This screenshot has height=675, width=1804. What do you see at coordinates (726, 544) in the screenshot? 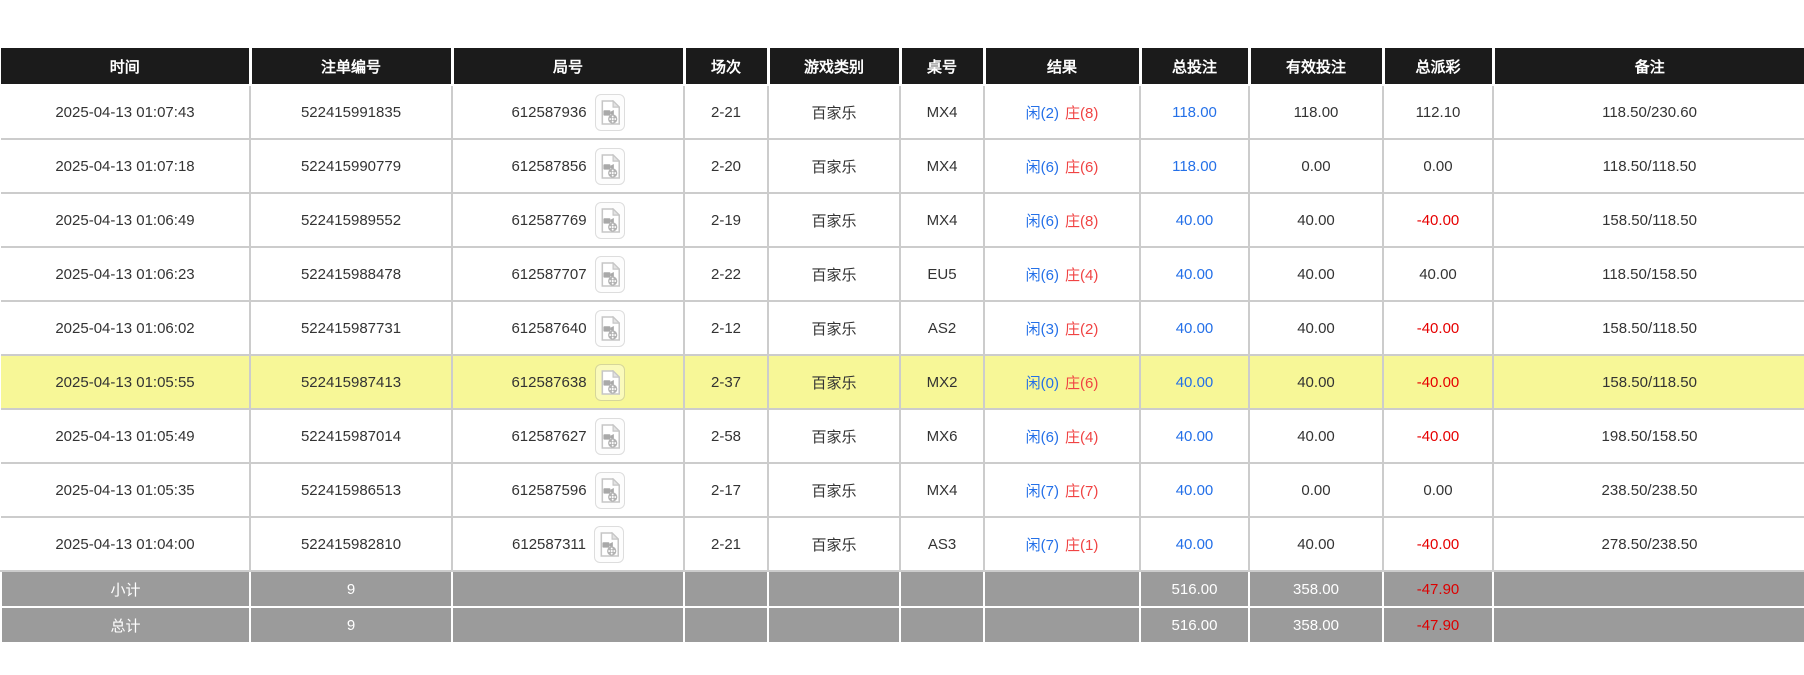
I see `cell-session: 2-21` at bounding box center [726, 544].